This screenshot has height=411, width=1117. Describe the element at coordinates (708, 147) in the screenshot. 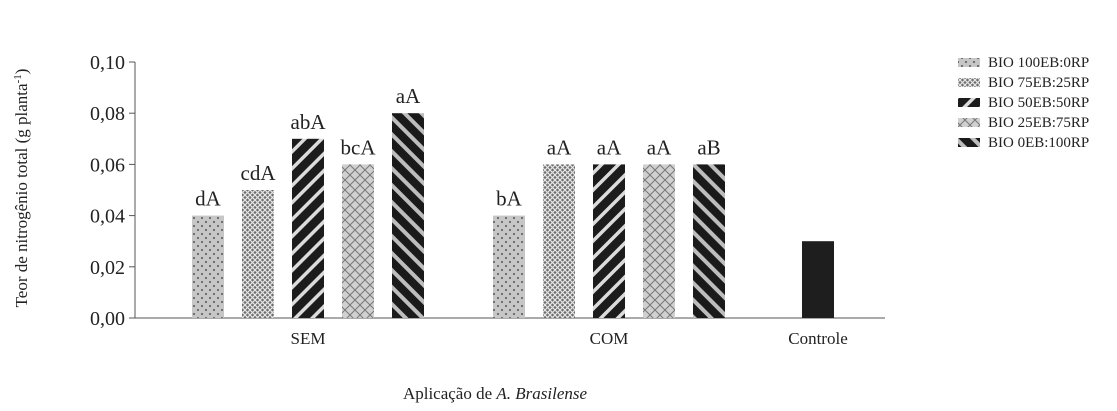

I see `bar-annotation: aB` at that location.